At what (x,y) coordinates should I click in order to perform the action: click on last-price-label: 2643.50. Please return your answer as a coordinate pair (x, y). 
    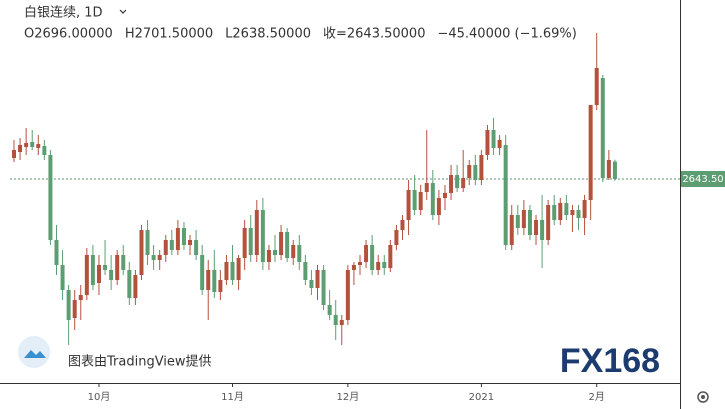
    Looking at the image, I should click on (702, 179).